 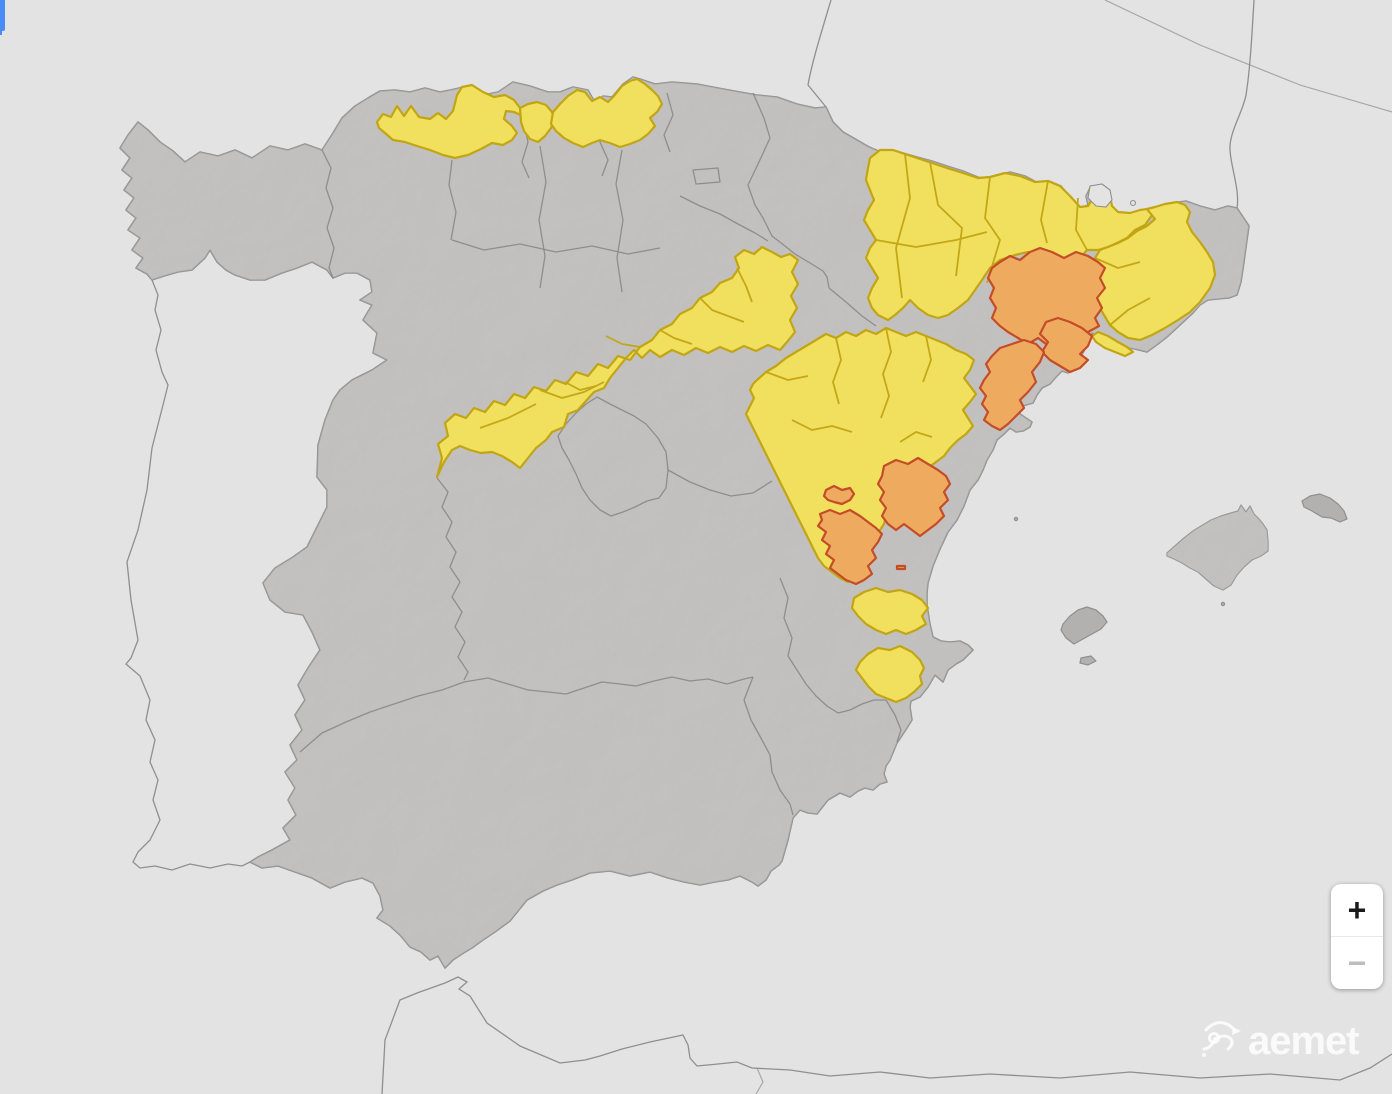 What do you see at coordinates (850, 547) in the screenshot?
I see `warning-zone-valencia-interior` at bounding box center [850, 547].